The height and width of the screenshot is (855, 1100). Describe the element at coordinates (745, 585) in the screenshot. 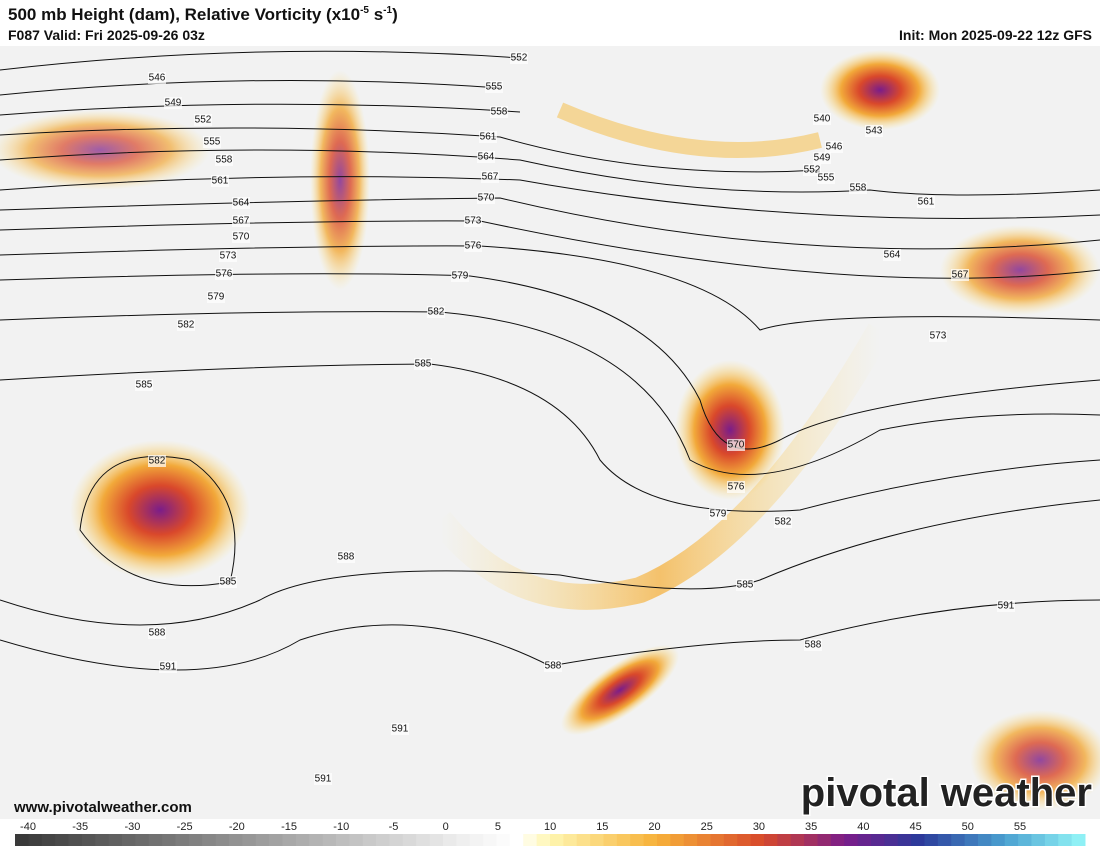

I see `contour-label: 585` at that location.